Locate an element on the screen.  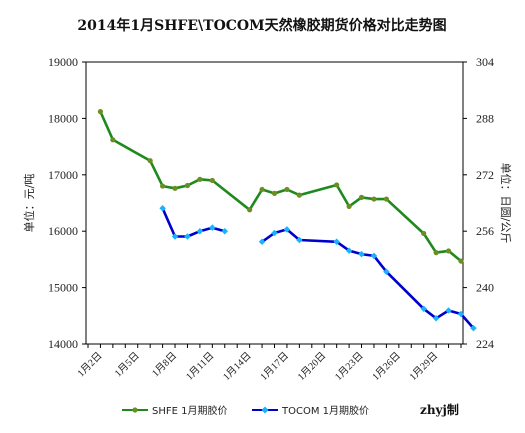
x-tick-label: 1月17日 is located at coordinates (274, 366).